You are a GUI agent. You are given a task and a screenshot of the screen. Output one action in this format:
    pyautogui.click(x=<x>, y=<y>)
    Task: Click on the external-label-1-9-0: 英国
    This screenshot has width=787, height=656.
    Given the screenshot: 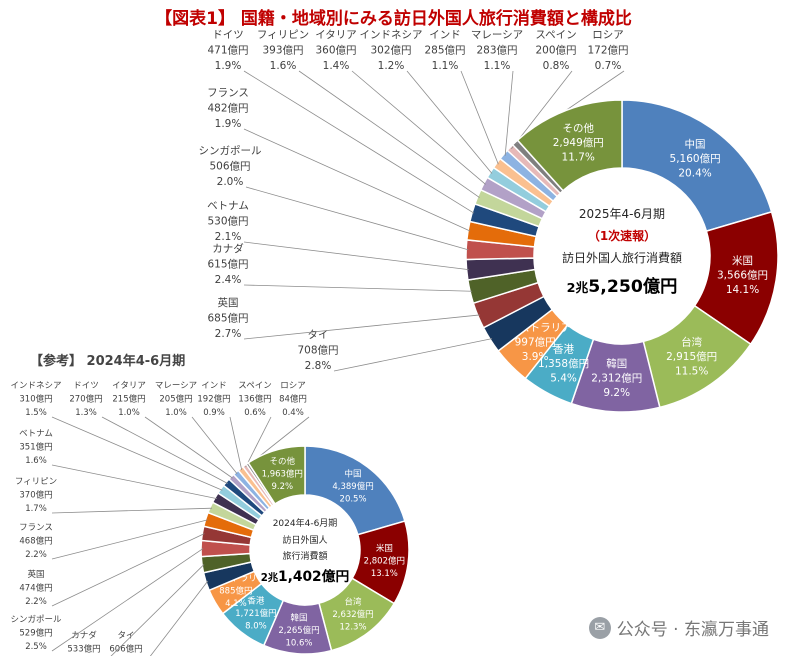 What is the action you would take?
    pyautogui.click(x=35, y=574)
    